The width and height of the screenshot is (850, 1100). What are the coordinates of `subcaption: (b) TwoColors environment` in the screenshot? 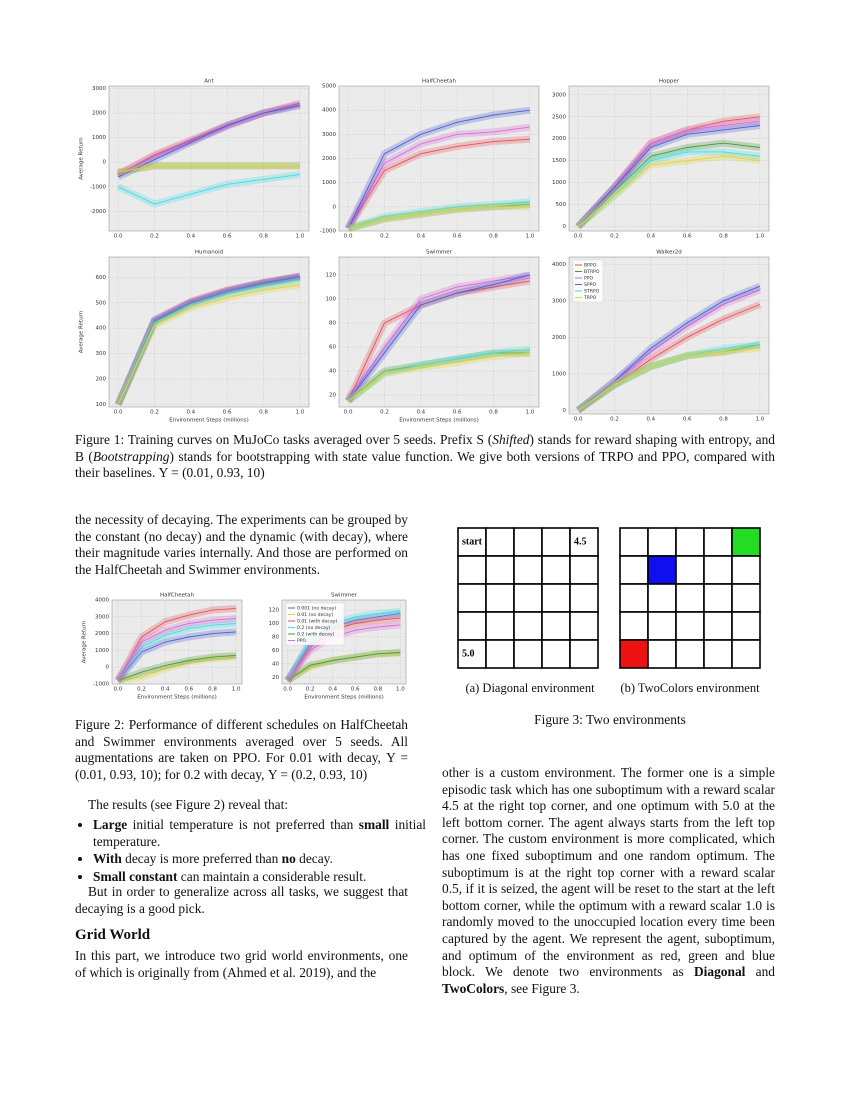 It's located at (690, 688).